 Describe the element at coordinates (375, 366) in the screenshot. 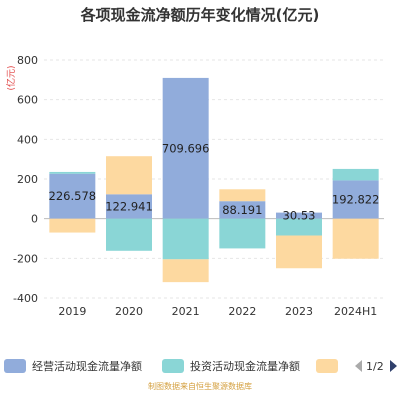

I see `legend-page-indicator: 1/2` at that location.